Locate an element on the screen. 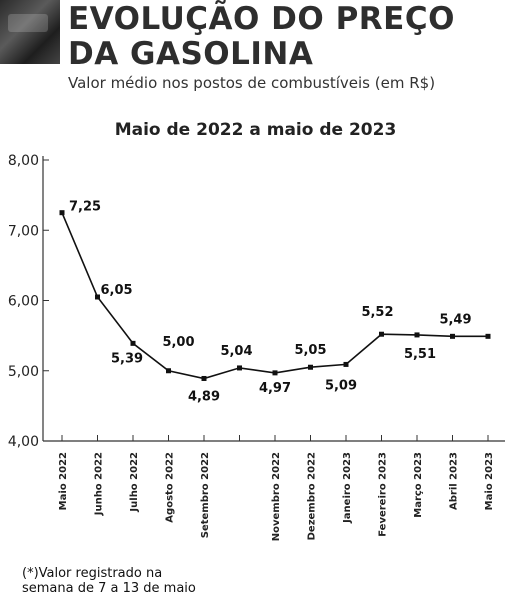 Image resolution: width=511 pixels, height=614 pixels. x-tick-label: Novembro 2022 is located at coordinates (276, 496).